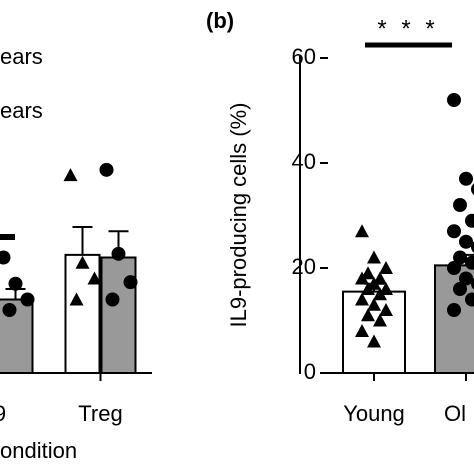  What do you see at coordinates (310, 371) in the screenshot?
I see `y-tick-label: 0` at bounding box center [310, 371].